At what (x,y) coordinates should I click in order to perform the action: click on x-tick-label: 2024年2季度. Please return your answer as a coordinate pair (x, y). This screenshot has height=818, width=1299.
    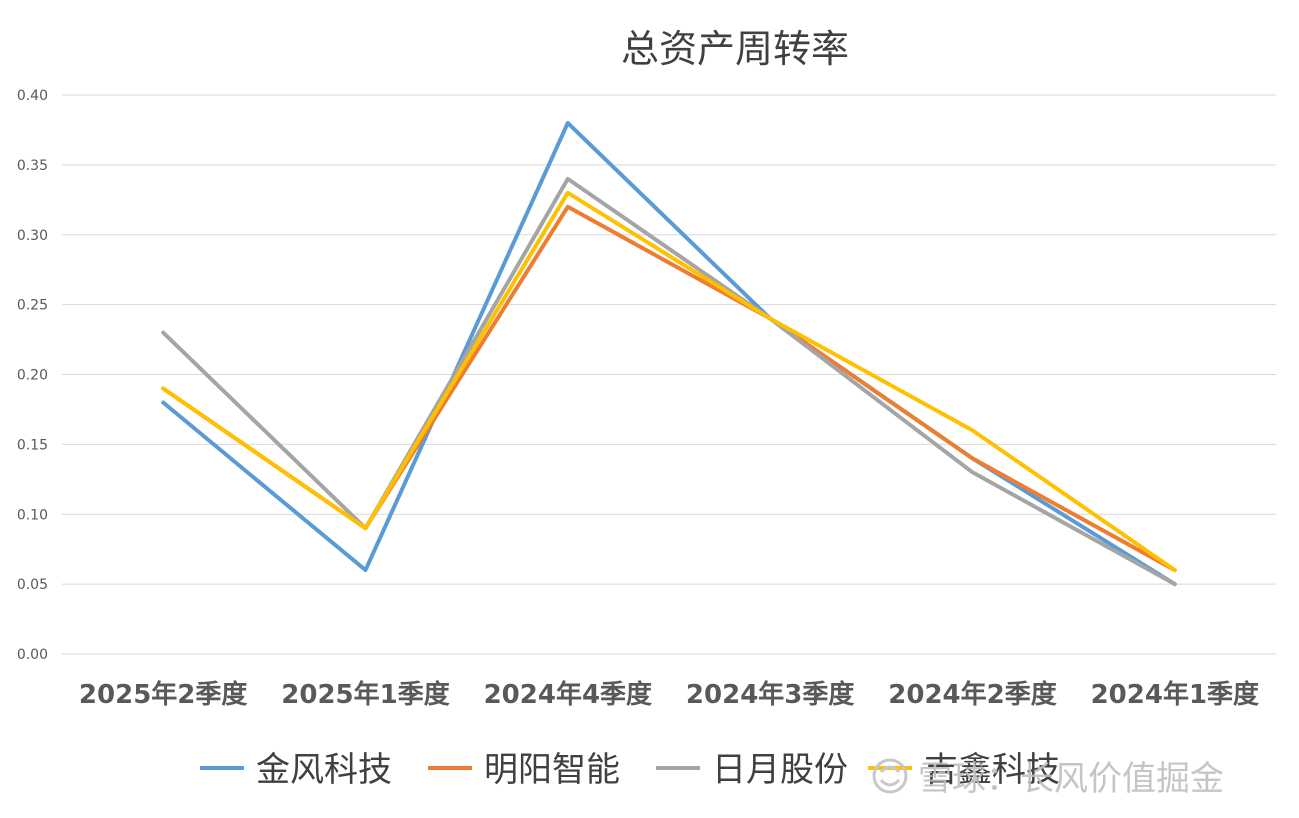
    Looking at the image, I should click on (972, 694).